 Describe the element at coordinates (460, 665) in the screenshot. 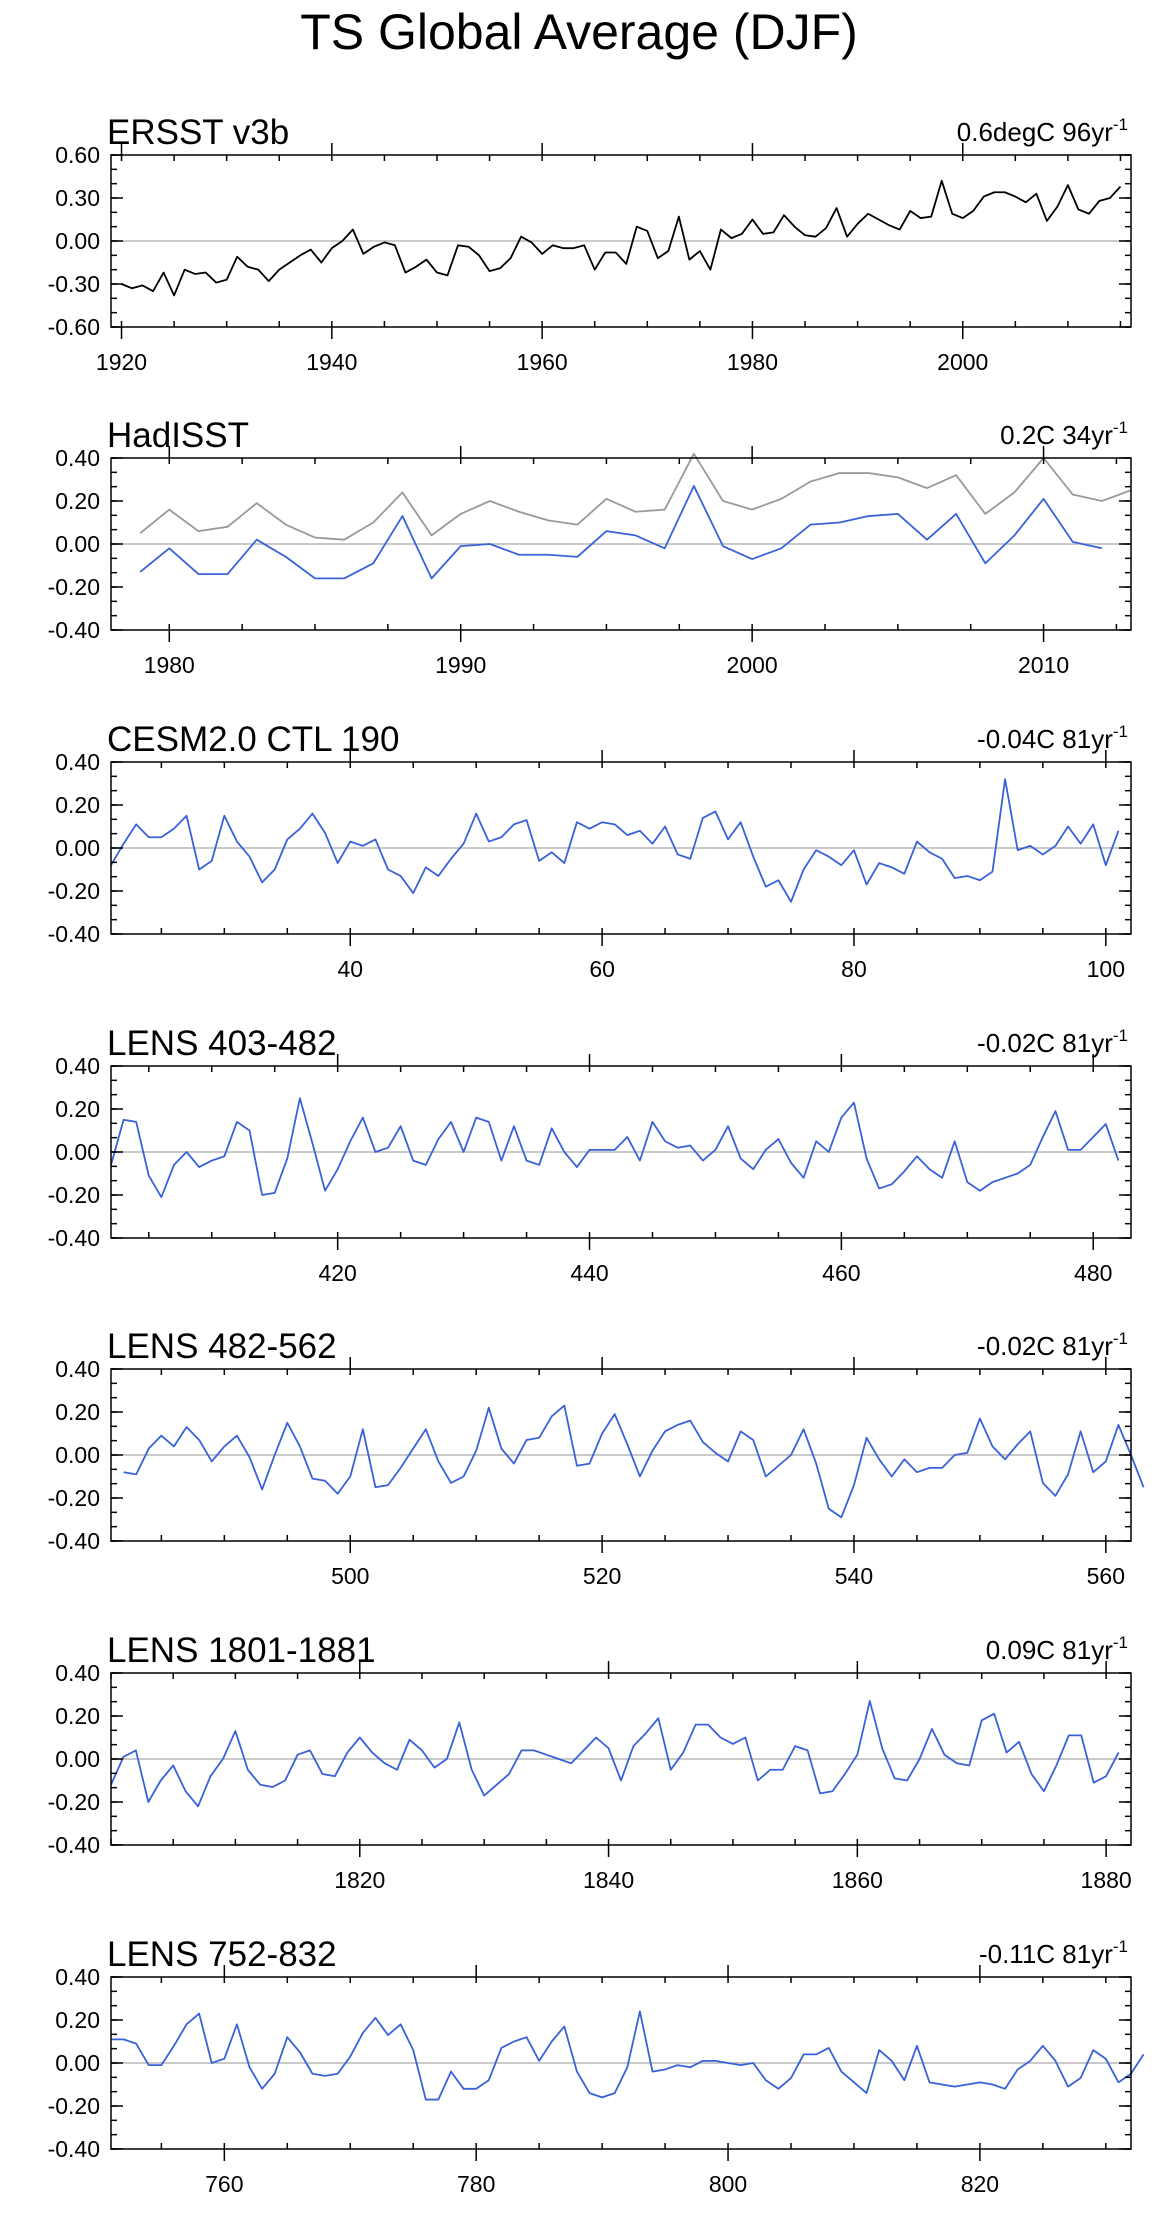

I see `panel-2-x-tick-label: 1990` at that location.